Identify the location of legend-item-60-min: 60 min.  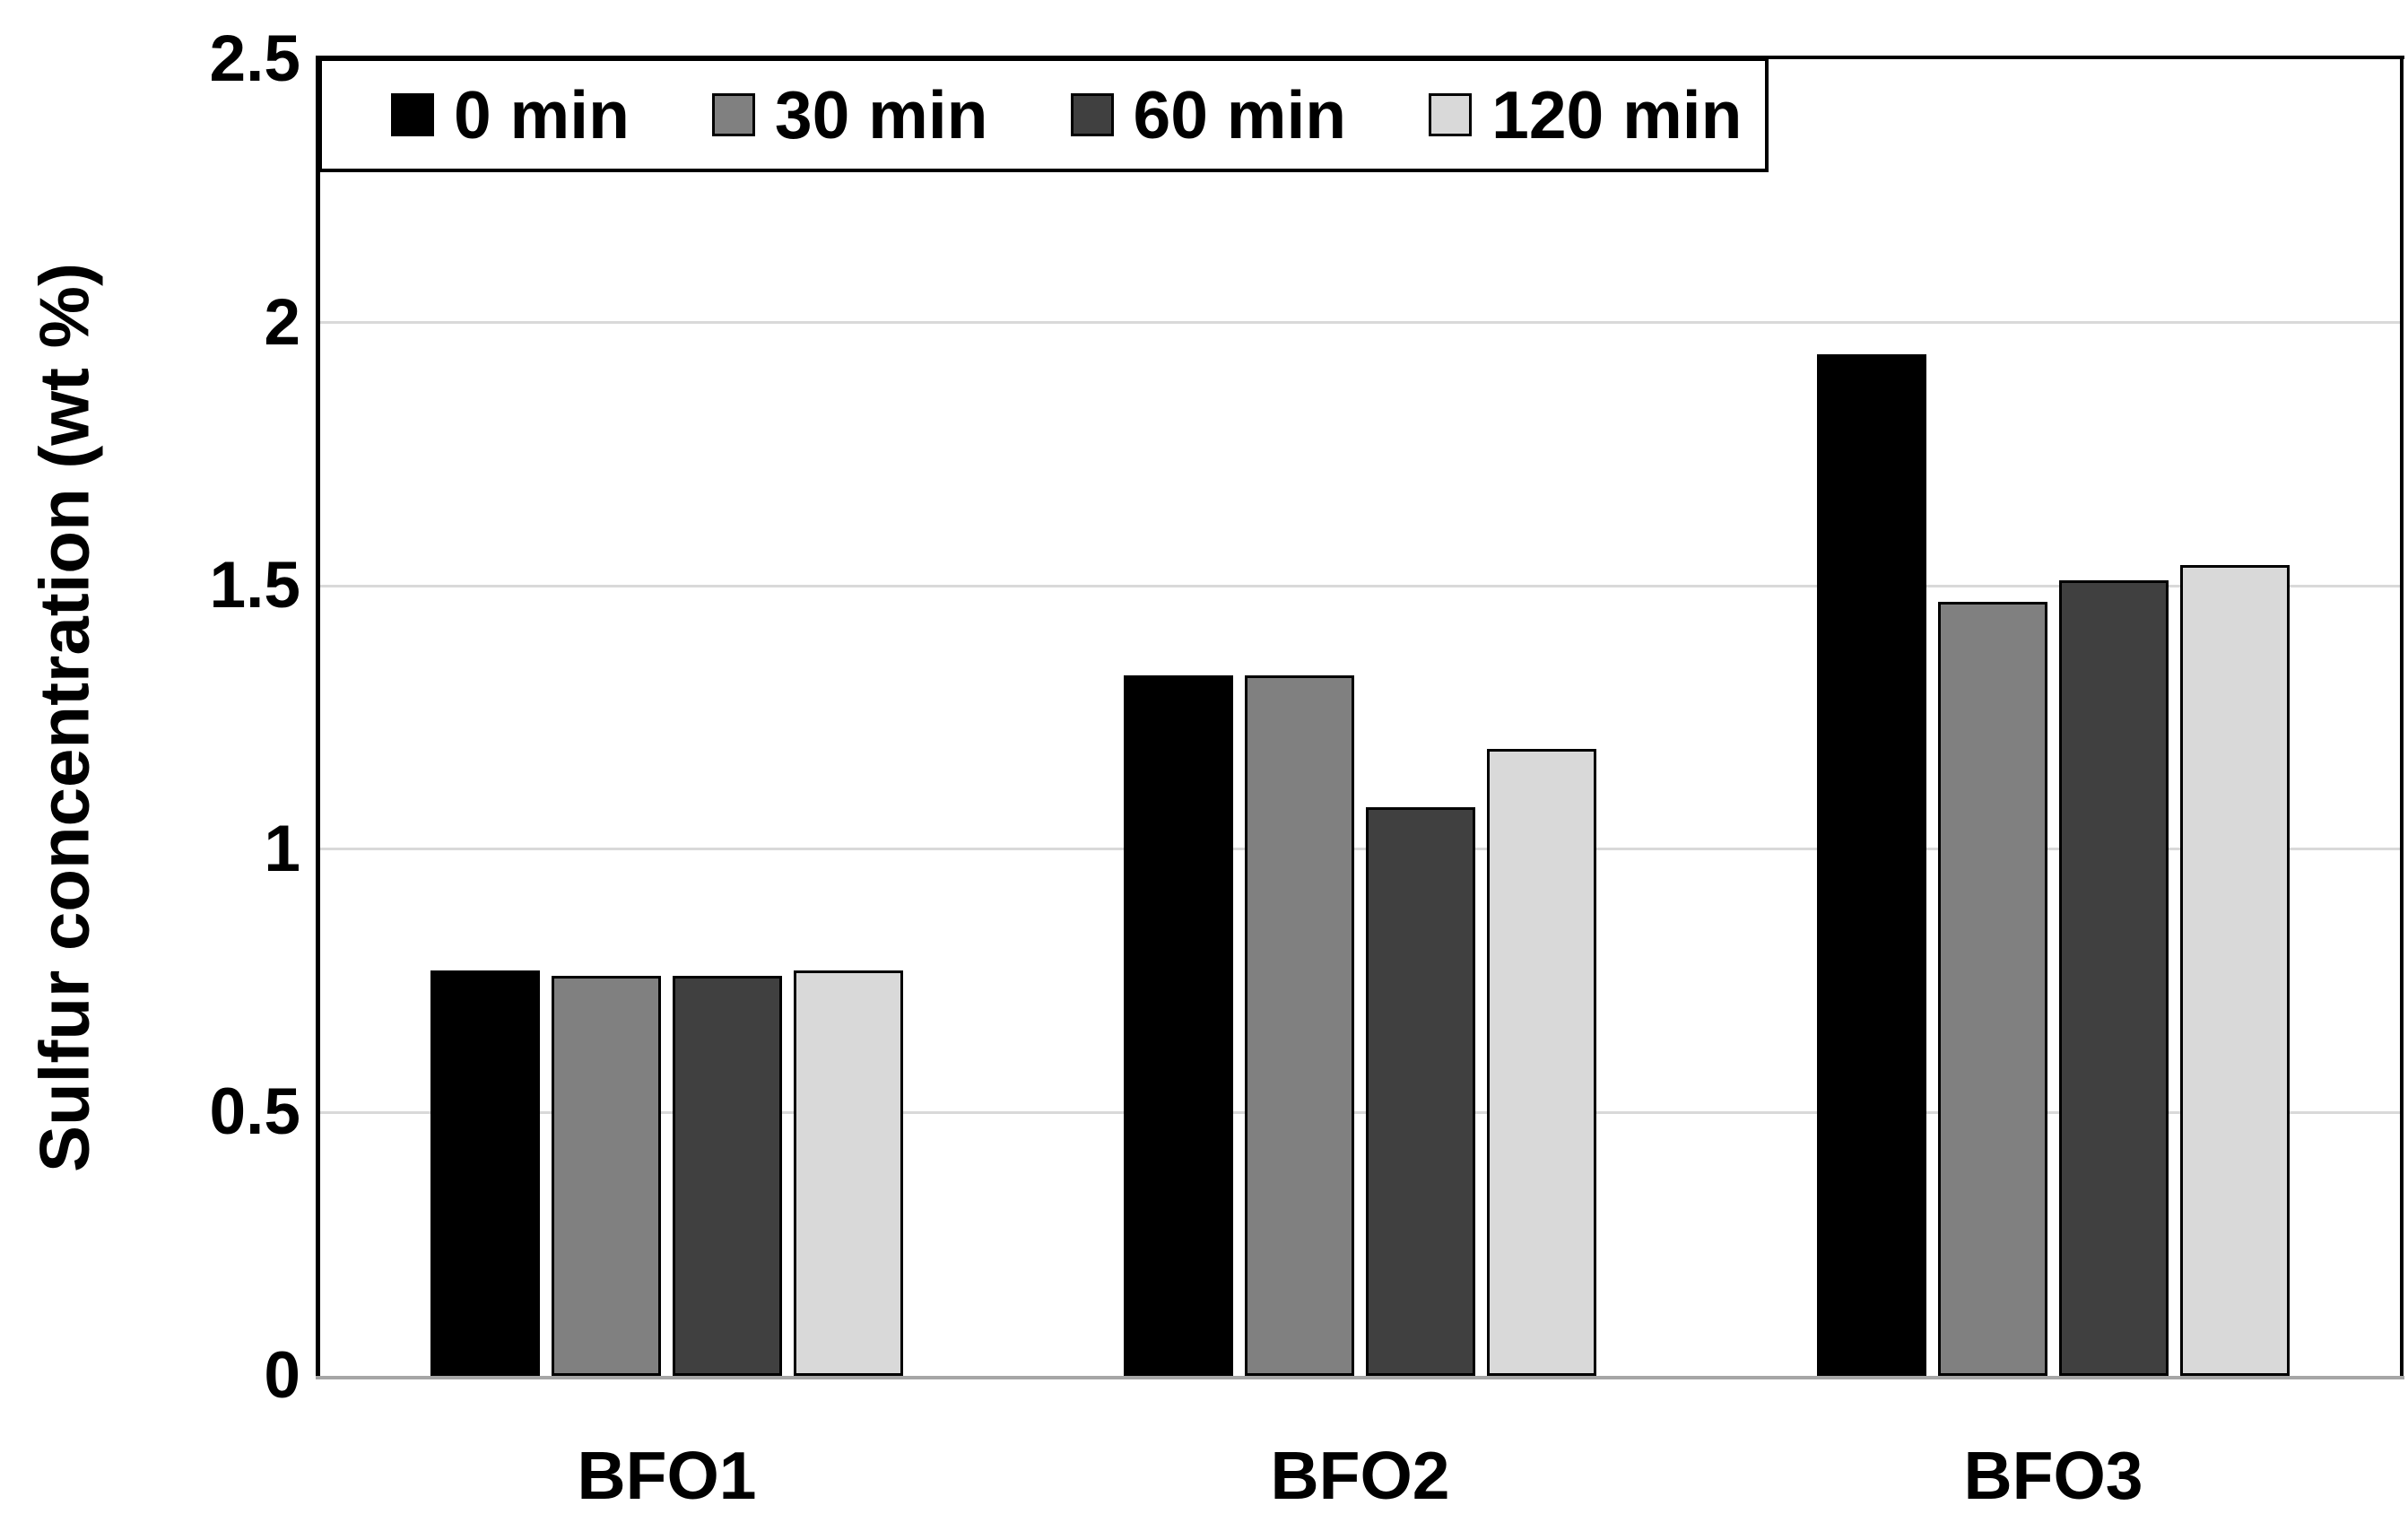
(1209, 114).